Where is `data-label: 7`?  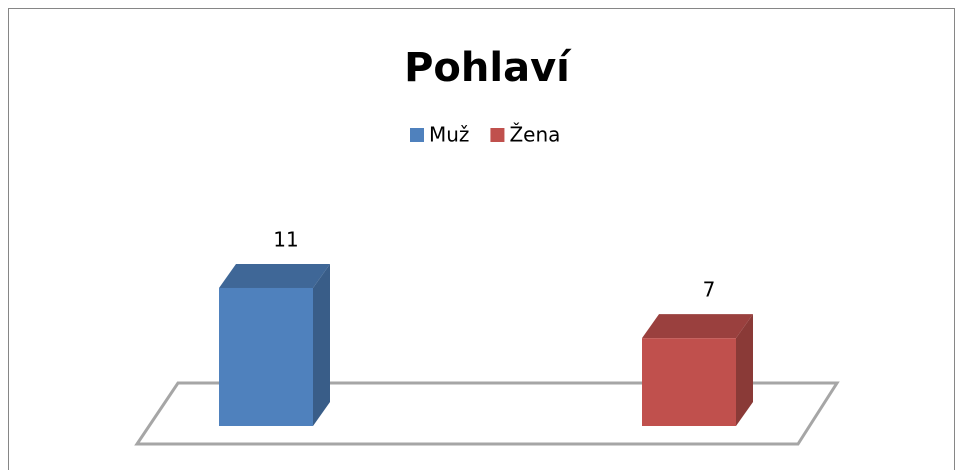 data-label: 7 is located at coordinates (709, 290).